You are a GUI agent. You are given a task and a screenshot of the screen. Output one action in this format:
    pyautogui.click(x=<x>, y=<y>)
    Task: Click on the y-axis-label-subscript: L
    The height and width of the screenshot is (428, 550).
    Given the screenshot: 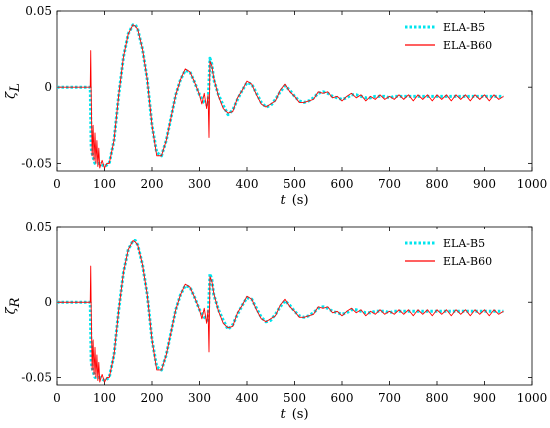 What is the action you would take?
    pyautogui.click(x=15, y=88)
    